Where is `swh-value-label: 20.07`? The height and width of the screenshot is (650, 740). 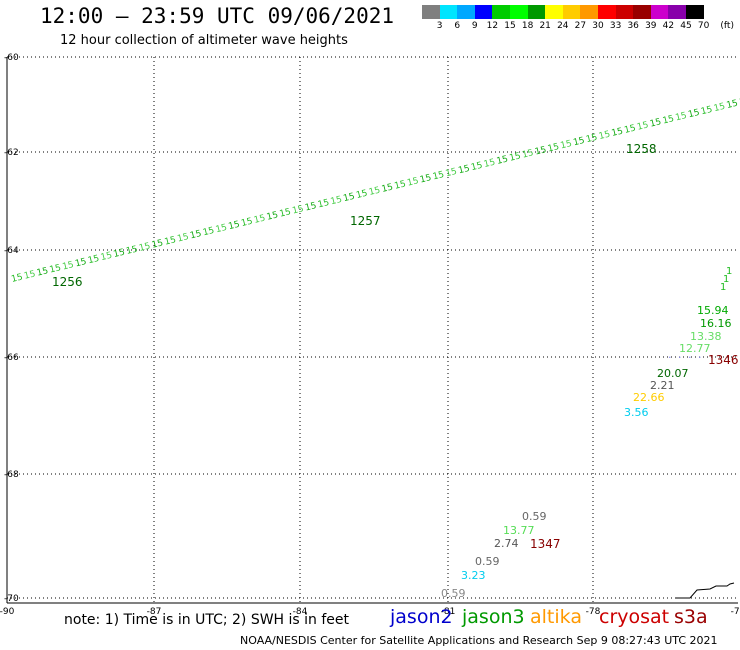 swh-value-label: 20.07 is located at coordinates (673, 373).